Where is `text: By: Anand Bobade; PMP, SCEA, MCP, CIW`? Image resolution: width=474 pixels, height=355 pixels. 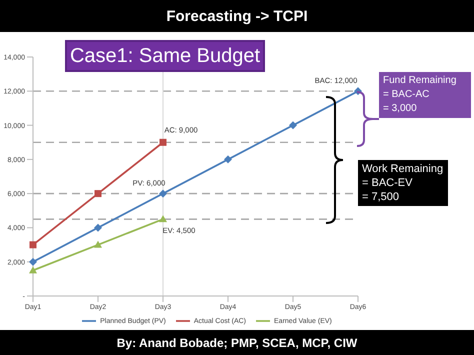 text: By: Anand Bobade; PMP, SCEA, MCP, CIW is located at coordinates (237, 342).